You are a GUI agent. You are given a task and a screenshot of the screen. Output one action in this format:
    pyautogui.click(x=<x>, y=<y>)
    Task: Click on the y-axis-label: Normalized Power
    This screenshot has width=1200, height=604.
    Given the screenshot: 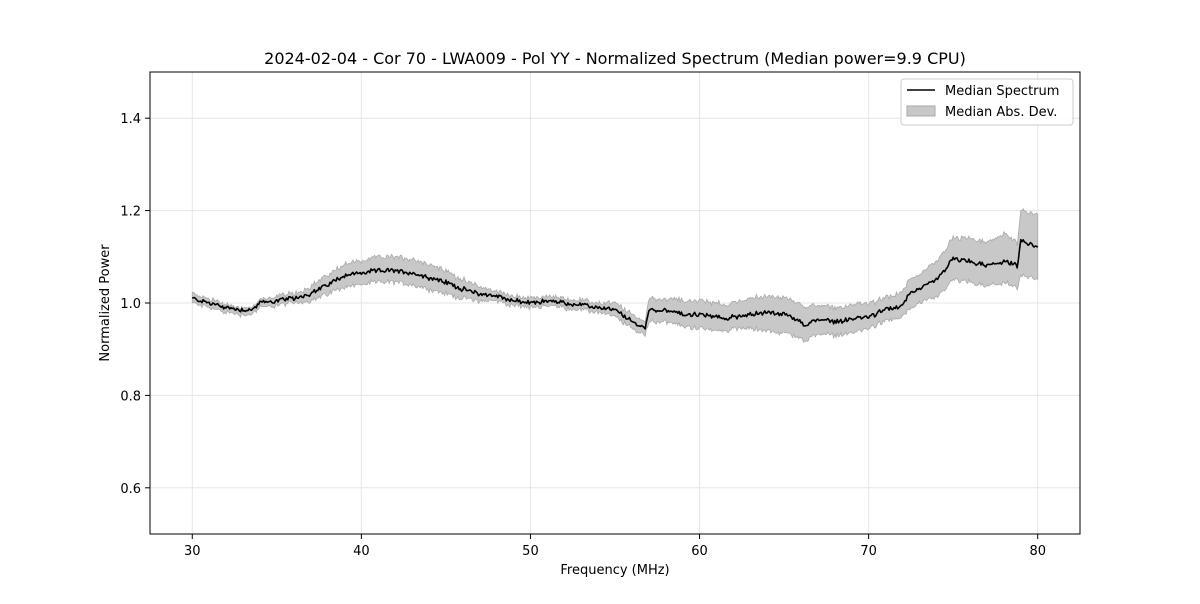 What is the action you would take?
    pyautogui.click(x=105, y=303)
    